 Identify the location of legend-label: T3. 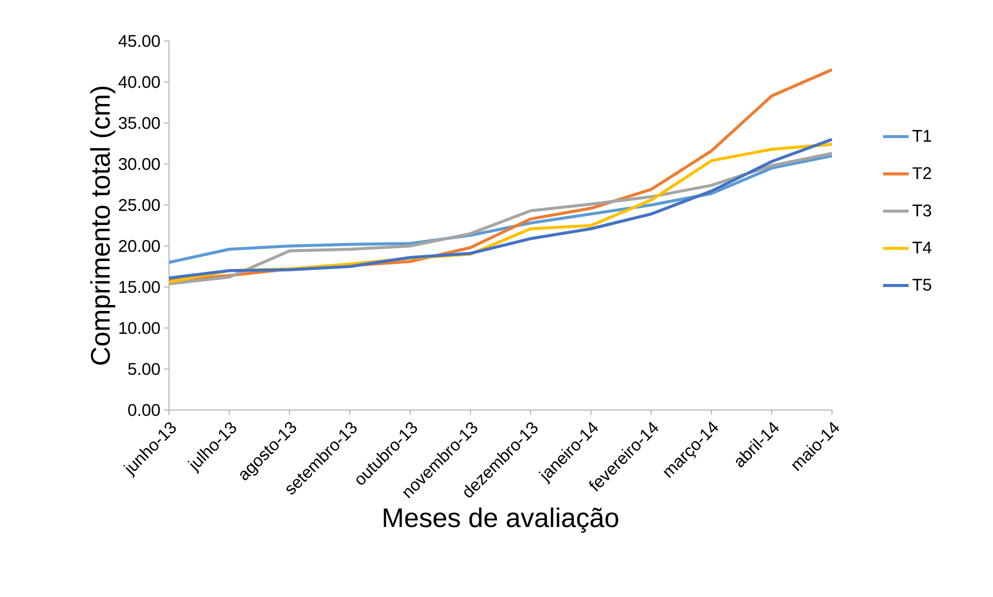
(922, 210).